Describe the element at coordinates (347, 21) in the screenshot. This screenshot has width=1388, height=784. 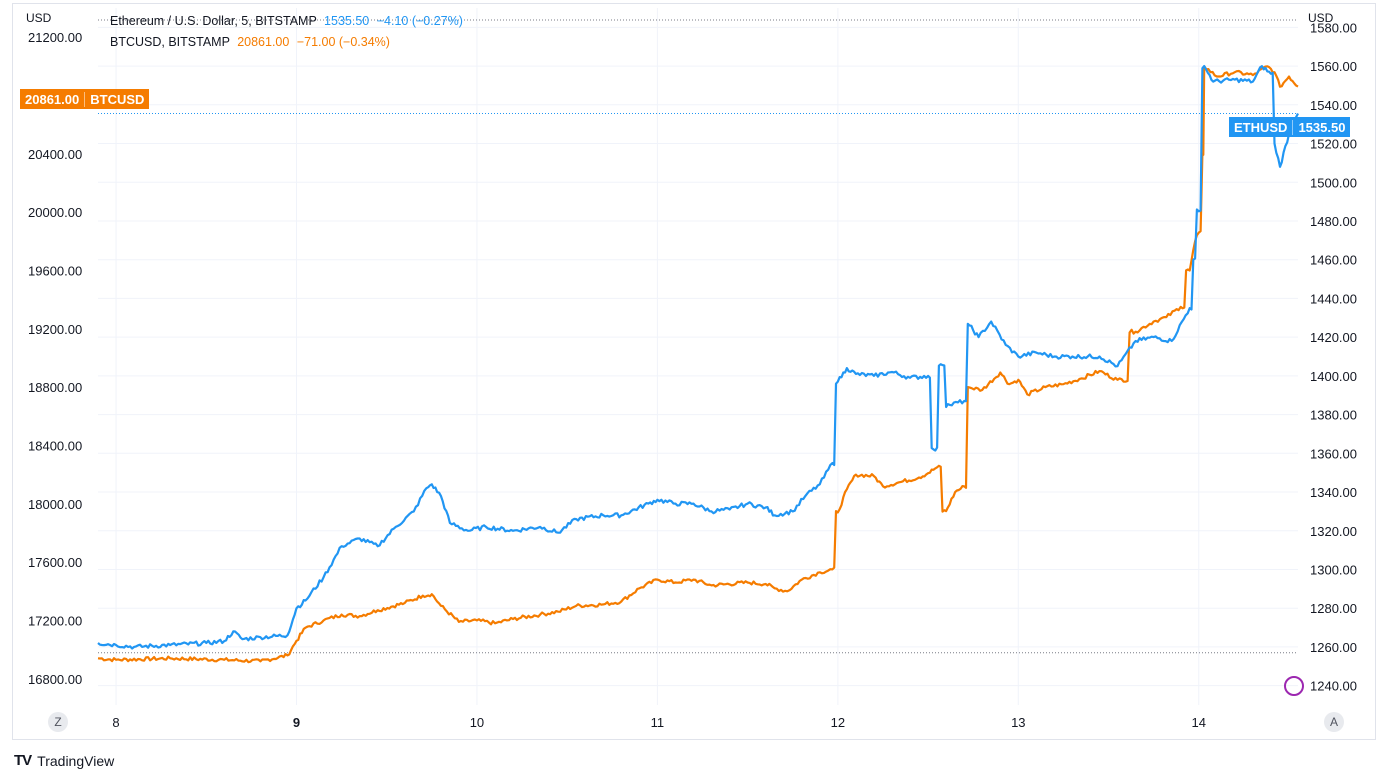
I see `legend-eth-value: 1535.50` at that location.